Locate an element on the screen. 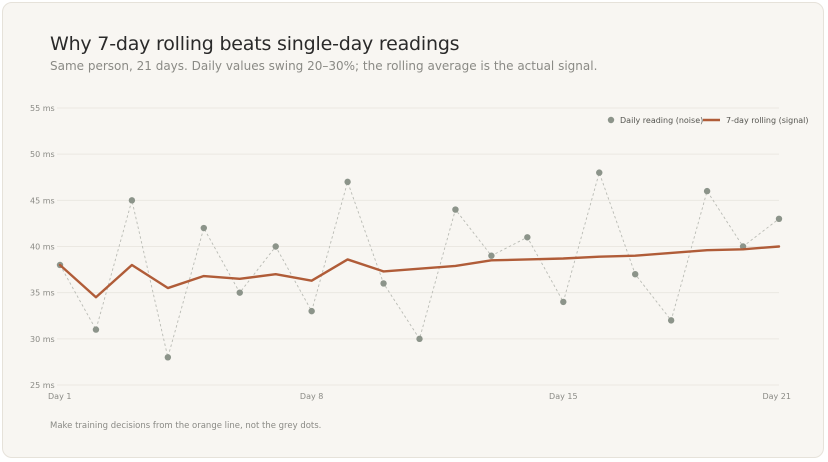 The height and width of the screenshot is (462, 828). rolling-series is located at coordinates (419, 272).